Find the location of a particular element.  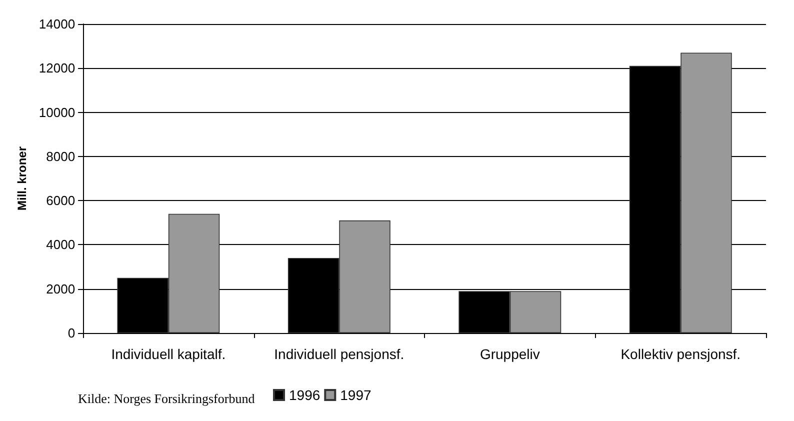

y-tick-label: 2000 is located at coordinates (61, 288).